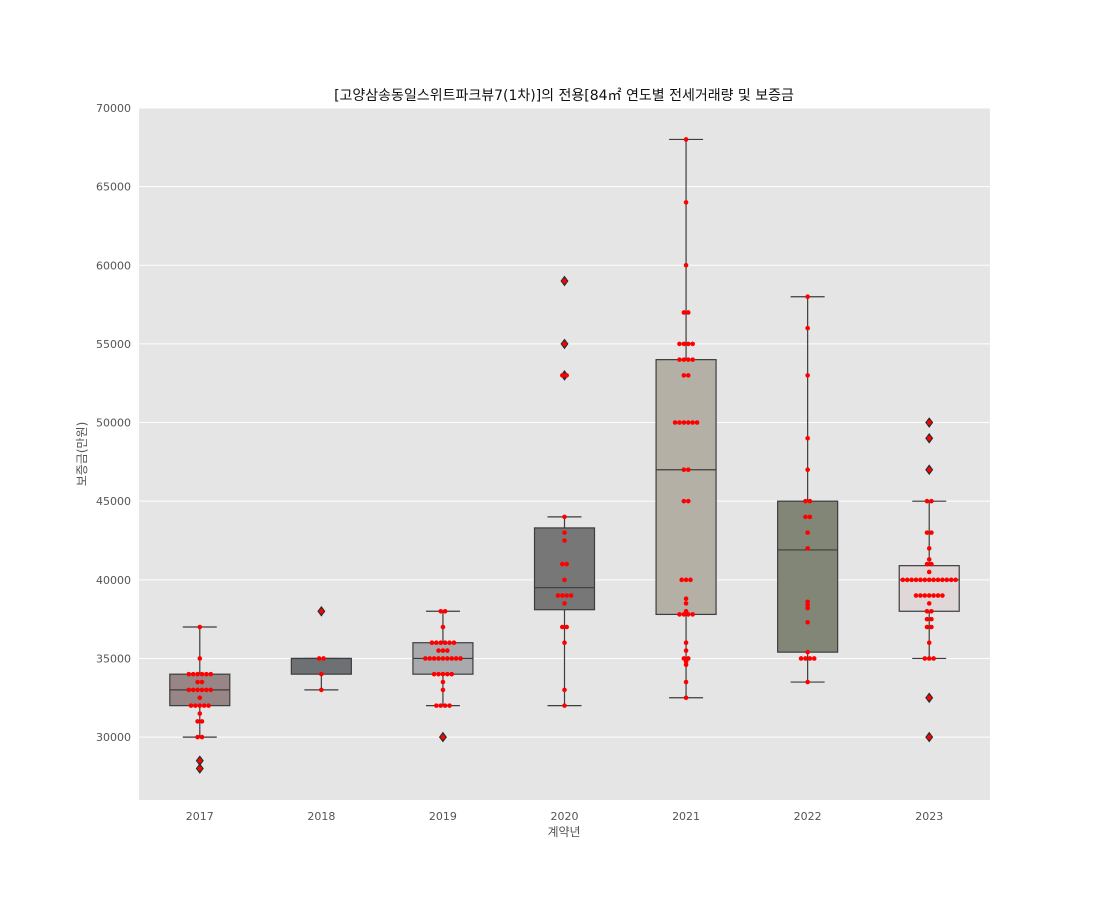 This screenshot has height=900, width=1100. What do you see at coordinates (565, 816) in the screenshot?
I see `x-tick-label: 2020` at bounding box center [565, 816].